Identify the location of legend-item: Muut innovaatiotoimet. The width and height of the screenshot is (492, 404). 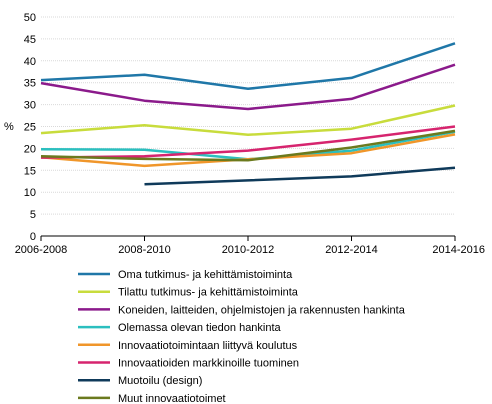
(152, 398).